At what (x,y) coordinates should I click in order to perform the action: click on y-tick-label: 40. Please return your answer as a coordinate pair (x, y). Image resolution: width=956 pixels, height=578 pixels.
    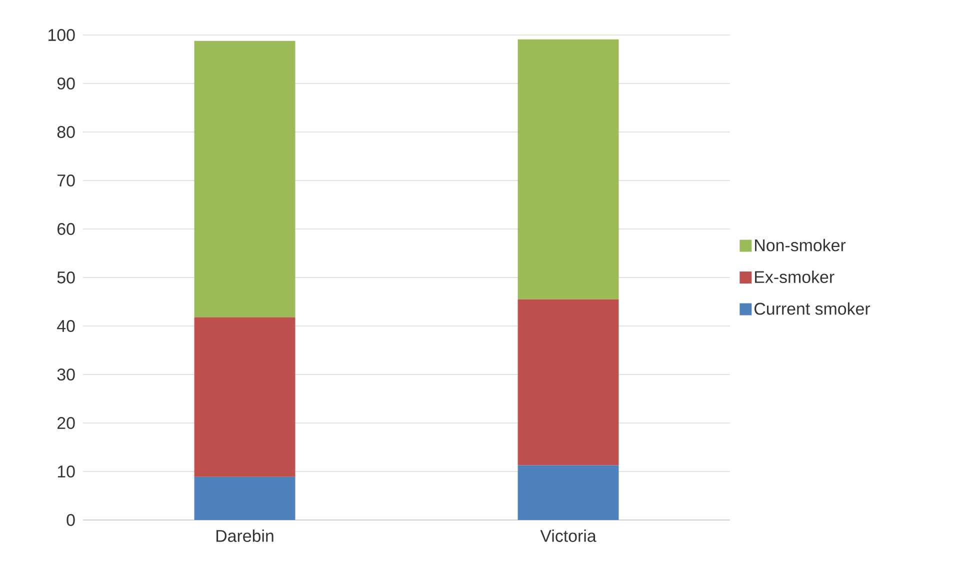
    Looking at the image, I should click on (66, 326).